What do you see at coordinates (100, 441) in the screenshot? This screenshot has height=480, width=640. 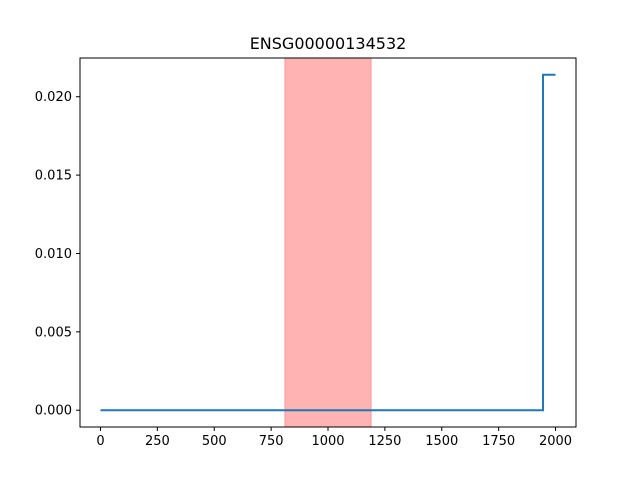 I see `x-tick-label: 0` at bounding box center [100, 441].